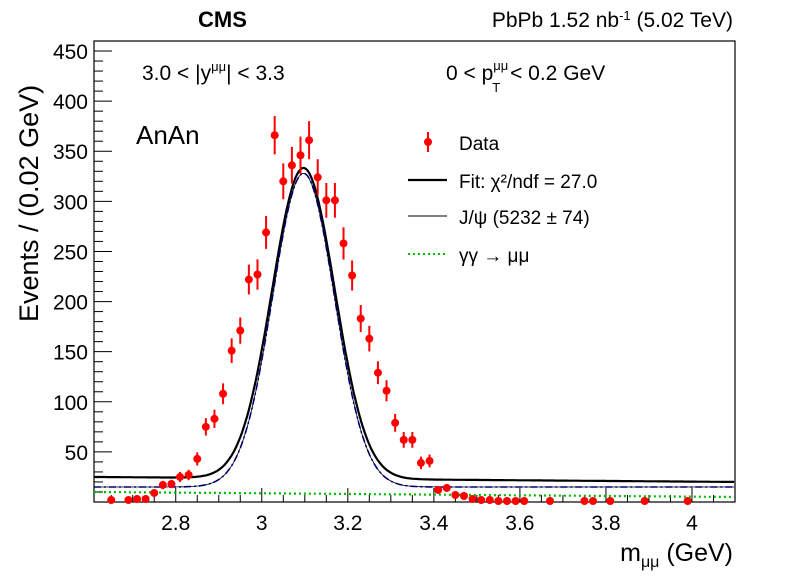 This screenshot has width=798, height=576. I want to click on legend-jpsi-label: J/ψ (5232 ± 74), so click(524, 218).